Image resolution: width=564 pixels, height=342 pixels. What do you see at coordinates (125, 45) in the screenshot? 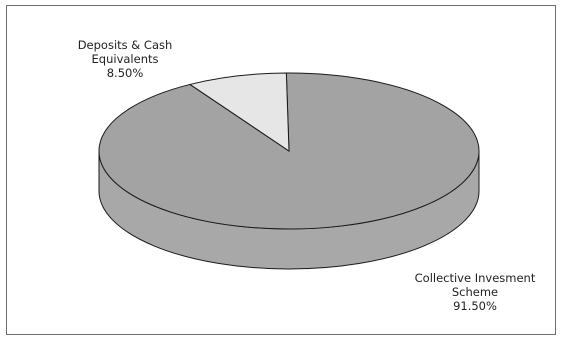
I see `slice-label-deposits-line-1: Deposits & Cash` at bounding box center [125, 45].